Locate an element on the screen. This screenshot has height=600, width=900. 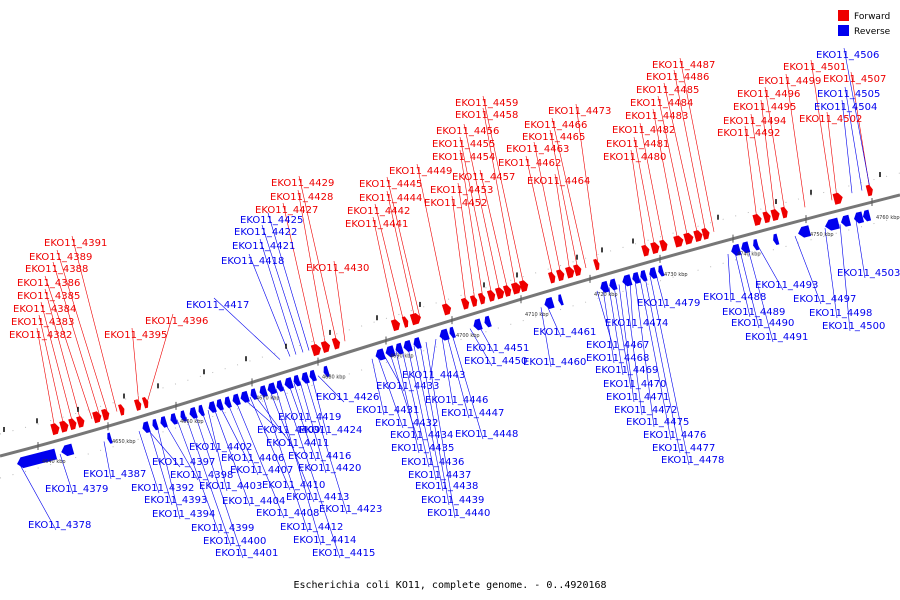
gene-label: EKO11_4378 is located at coordinates (59, 525).